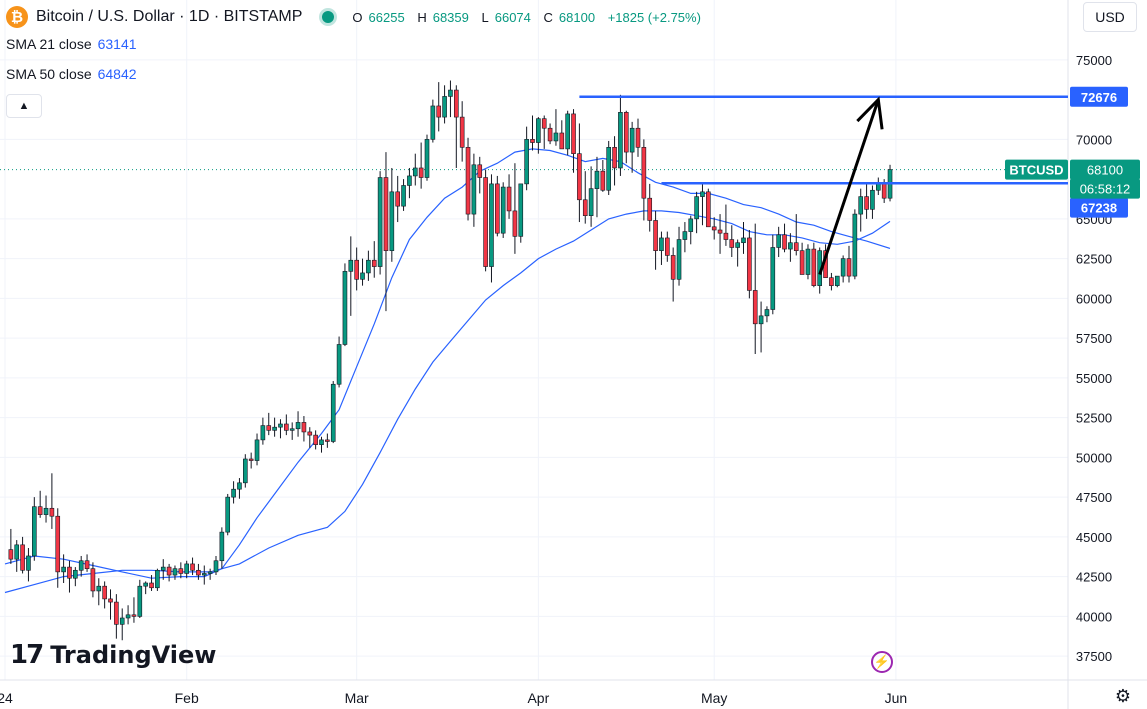 The height and width of the screenshot is (709, 1147). What do you see at coordinates (328, 17) in the screenshot?
I see `market-status-icon` at bounding box center [328, 17].